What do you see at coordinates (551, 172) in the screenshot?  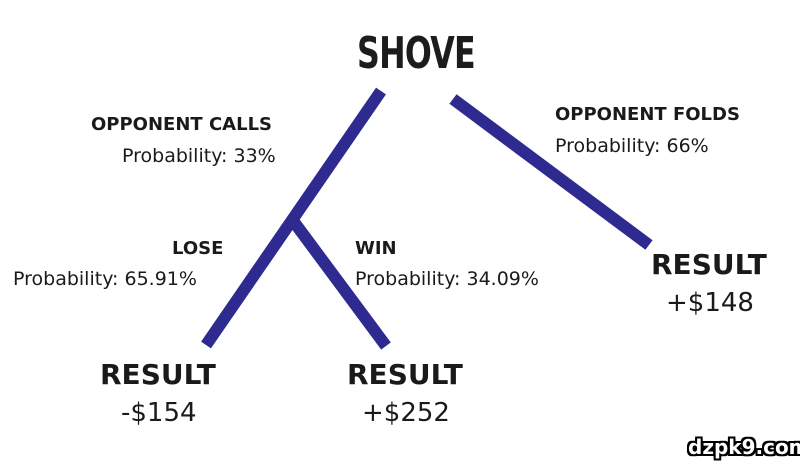 I see `folds-edge` at bounding box center [551, 172].